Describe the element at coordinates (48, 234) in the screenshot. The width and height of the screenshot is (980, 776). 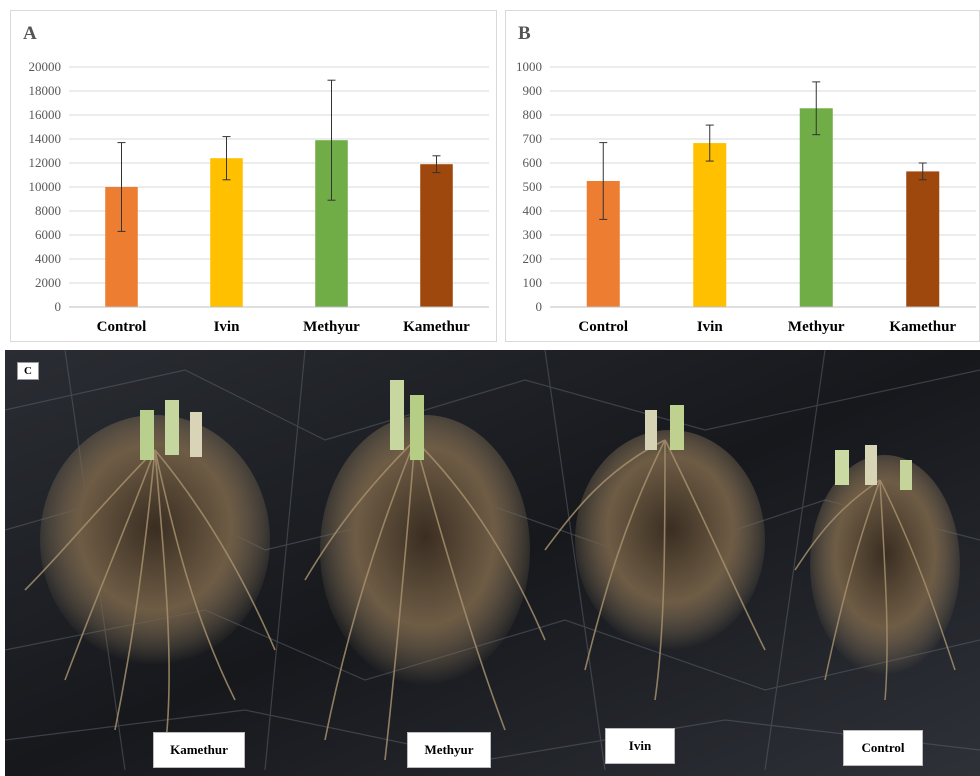
I see `y-tick-label: 6000` at that location.